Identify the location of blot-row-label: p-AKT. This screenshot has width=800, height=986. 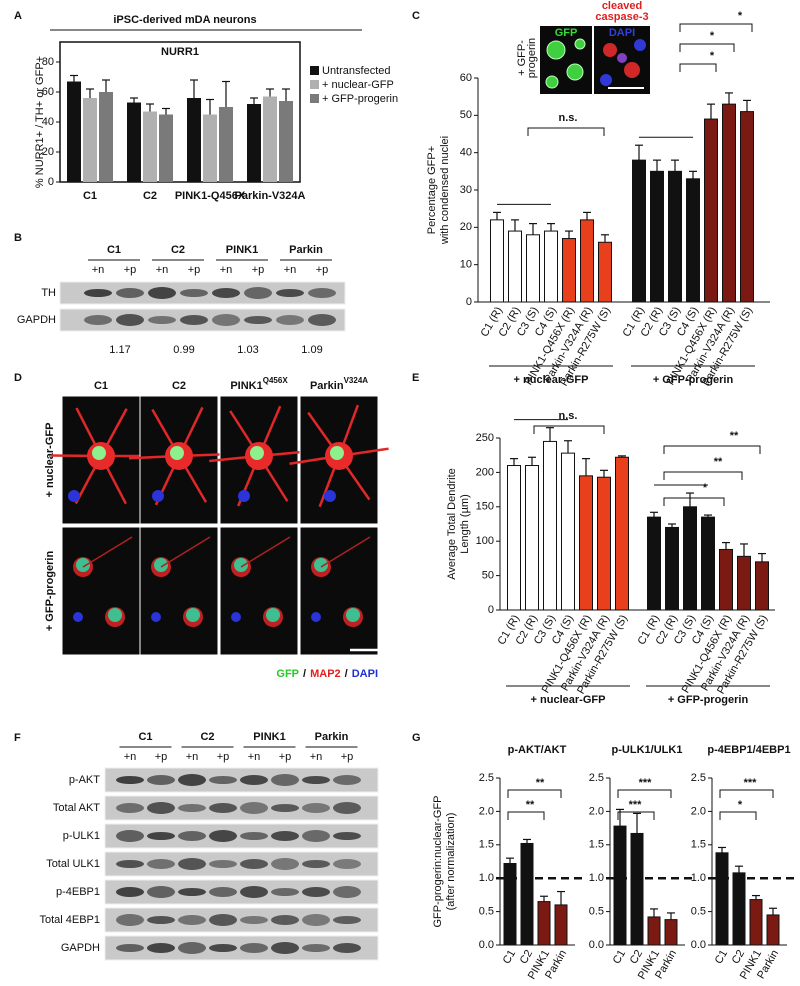
(84, 780).